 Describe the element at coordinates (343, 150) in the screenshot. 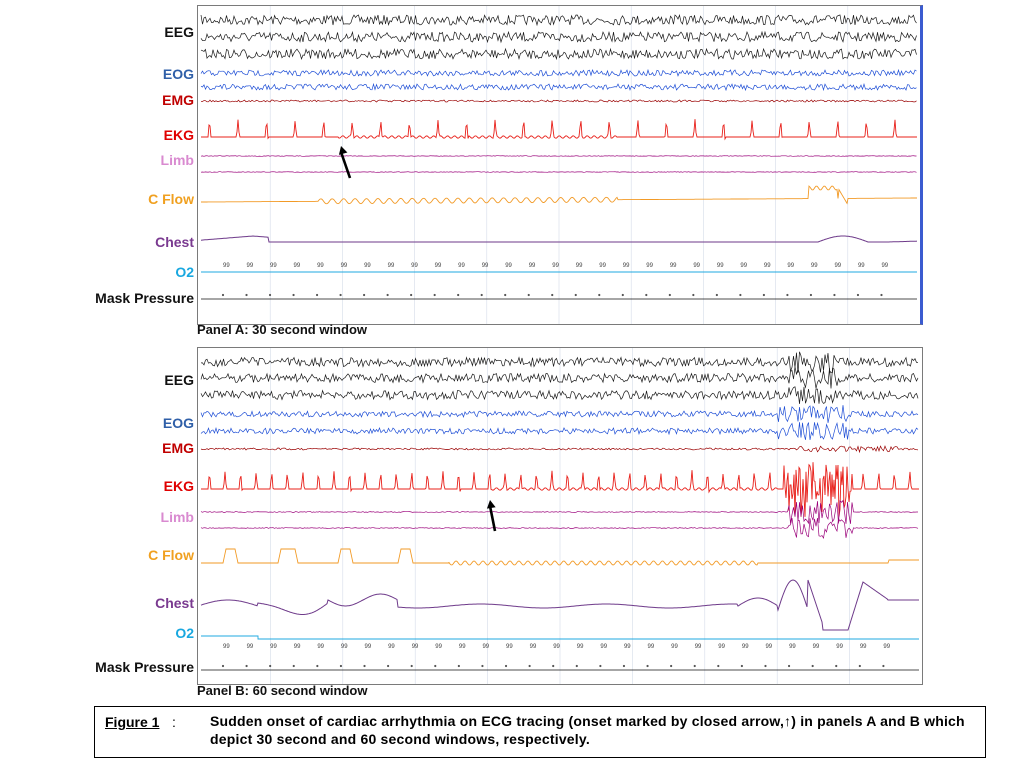

I see `onset-arrow-a-head` at that location.